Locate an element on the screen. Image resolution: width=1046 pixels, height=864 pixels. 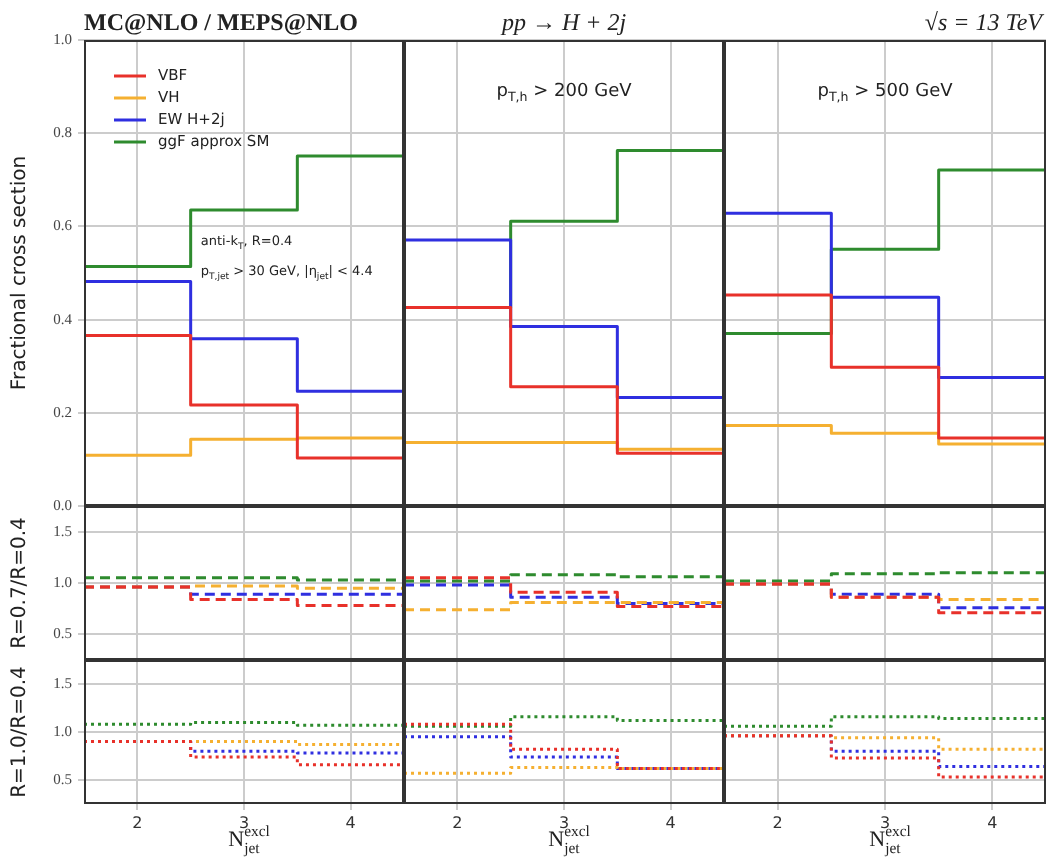
chart-title: √s = 13 TeV is located at coordinates (985, 22).